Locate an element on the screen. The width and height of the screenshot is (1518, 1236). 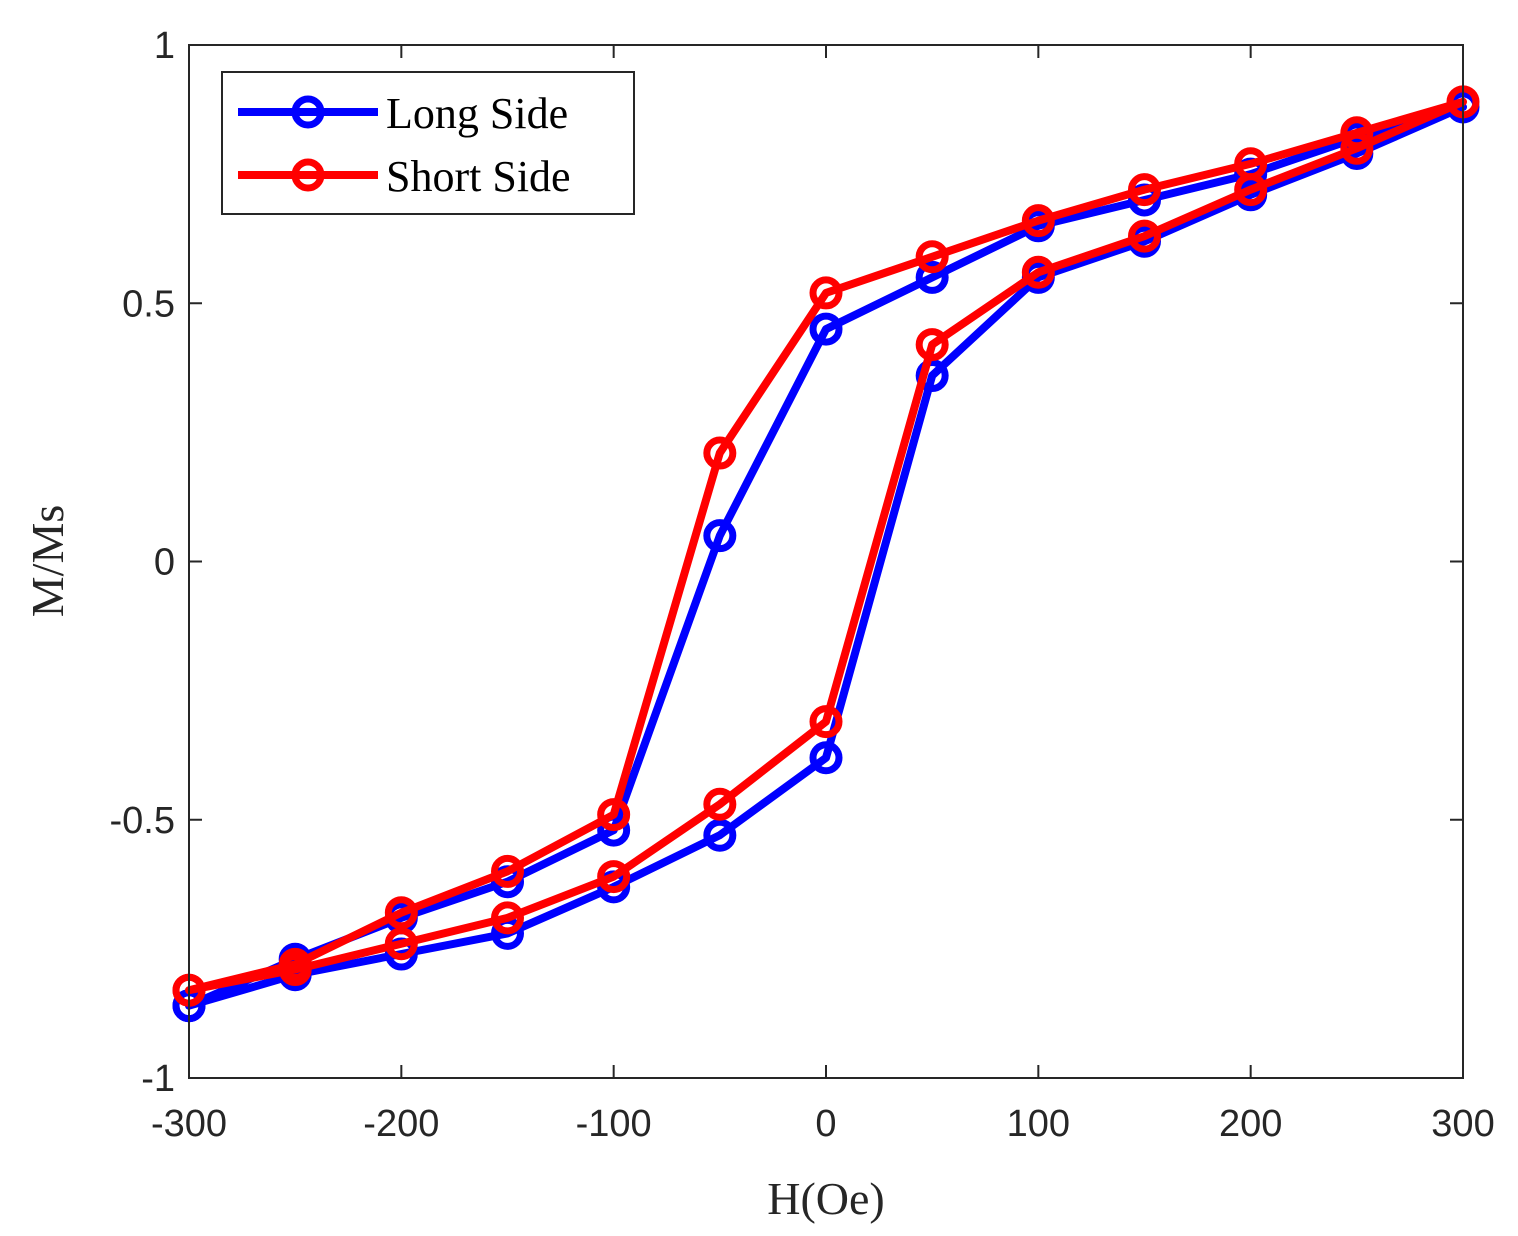
legend-label-long-side: Long Side is located at coordinates (477, 113).